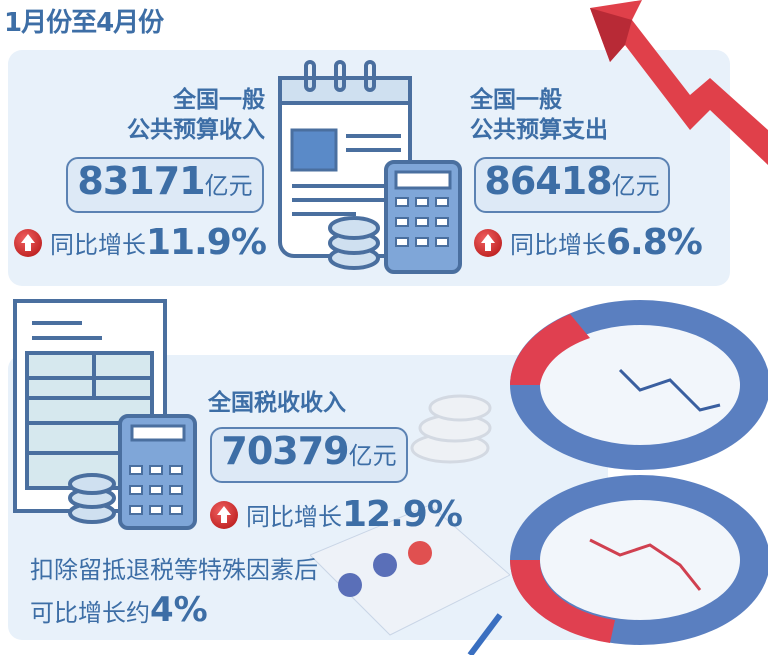 The height and width of the screenshot is (664, 768). I want to click on revenue-growth: 同比增长 11.9%, so click(140, 242).